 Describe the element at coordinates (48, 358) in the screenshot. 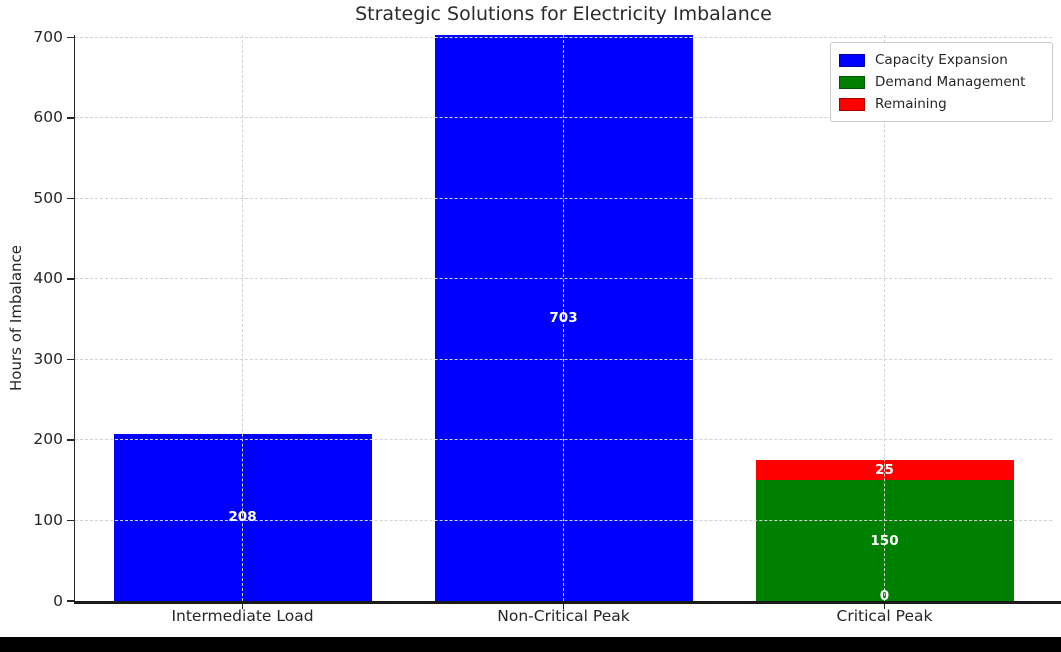

I see `y-tick-label: 300` at that location.